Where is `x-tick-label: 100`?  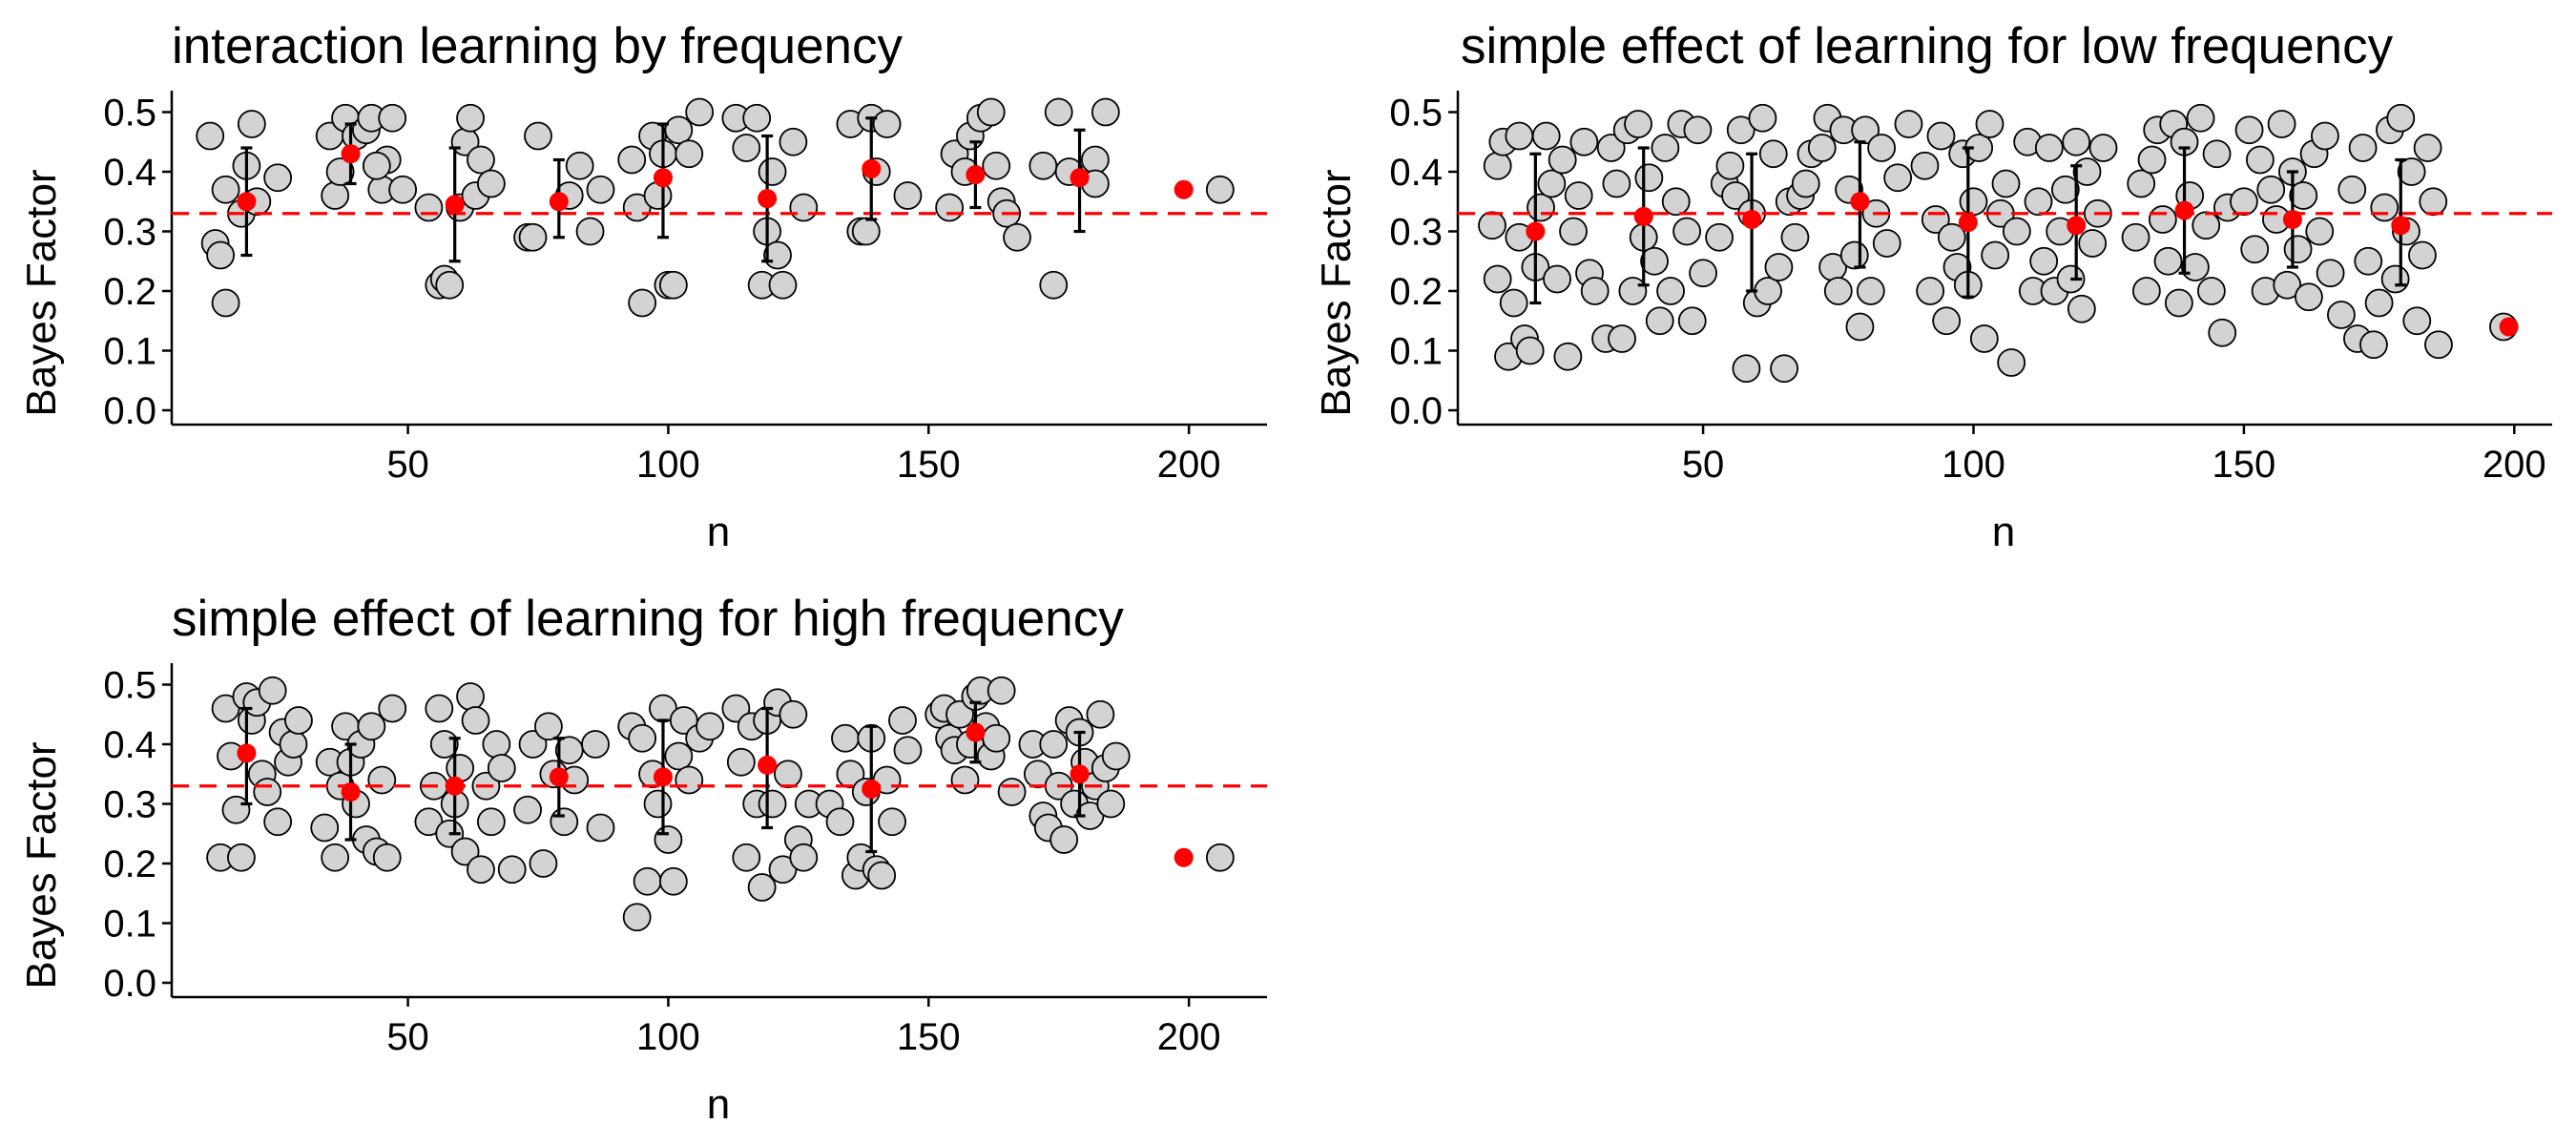
x-tick-label: 100 is located at coordinates (668, 465).